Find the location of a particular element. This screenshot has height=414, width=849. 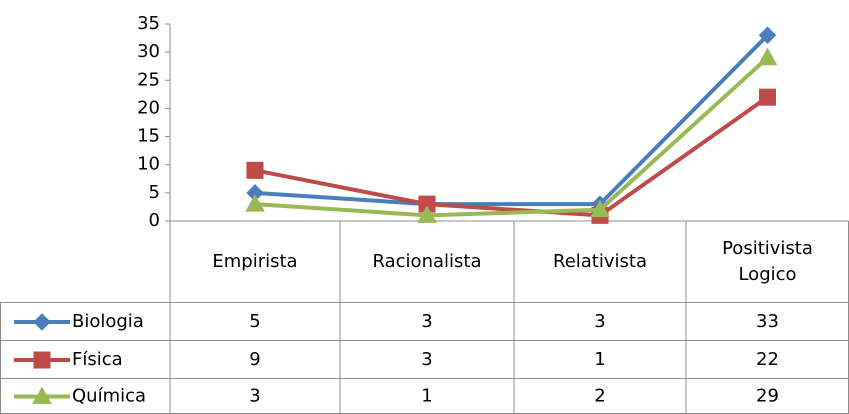

table-value: 33 is located at coordinates (767, 321).